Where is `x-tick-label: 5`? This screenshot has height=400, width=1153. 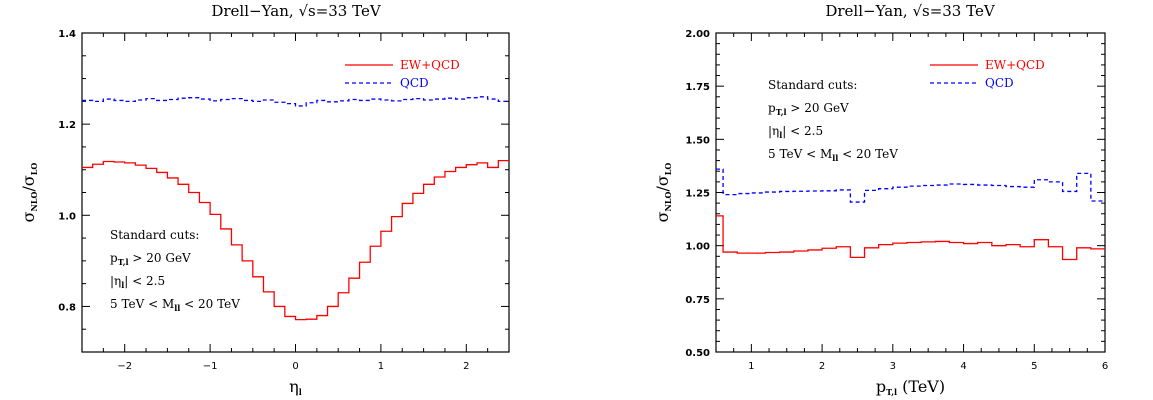
x-tick-label: 5 is located at coordinates (1034, 366).